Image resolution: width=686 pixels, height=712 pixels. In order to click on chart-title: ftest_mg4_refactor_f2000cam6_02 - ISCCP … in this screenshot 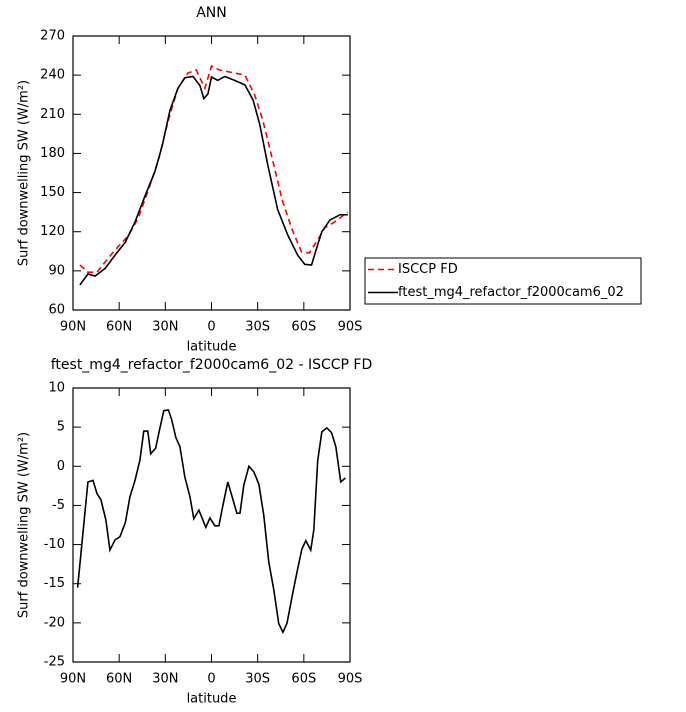, I will do `click(212, 365)`.